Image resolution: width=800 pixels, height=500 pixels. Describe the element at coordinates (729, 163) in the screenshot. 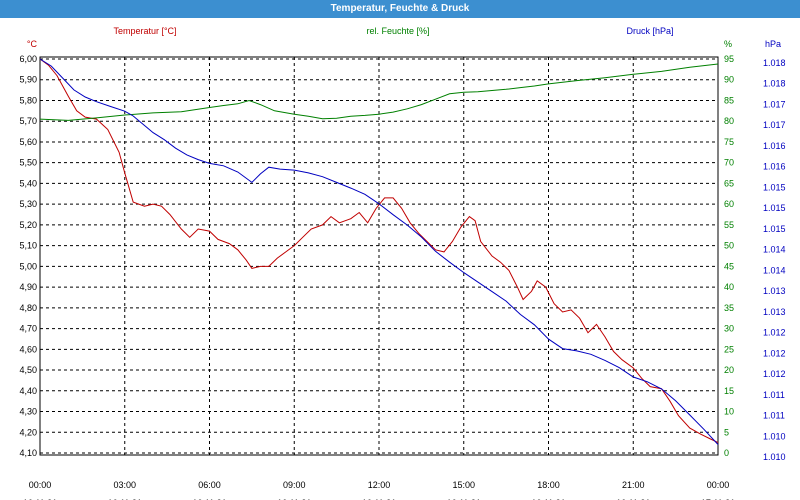

I see `y-tick-label-humidity: 70` at that location.